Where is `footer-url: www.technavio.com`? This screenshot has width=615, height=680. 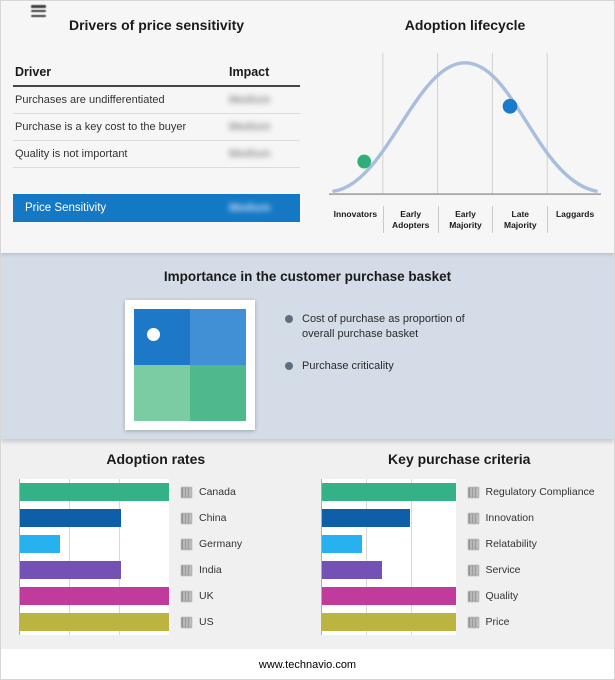 footer-url: www.technavio.com is located at coordinates (307, 664).